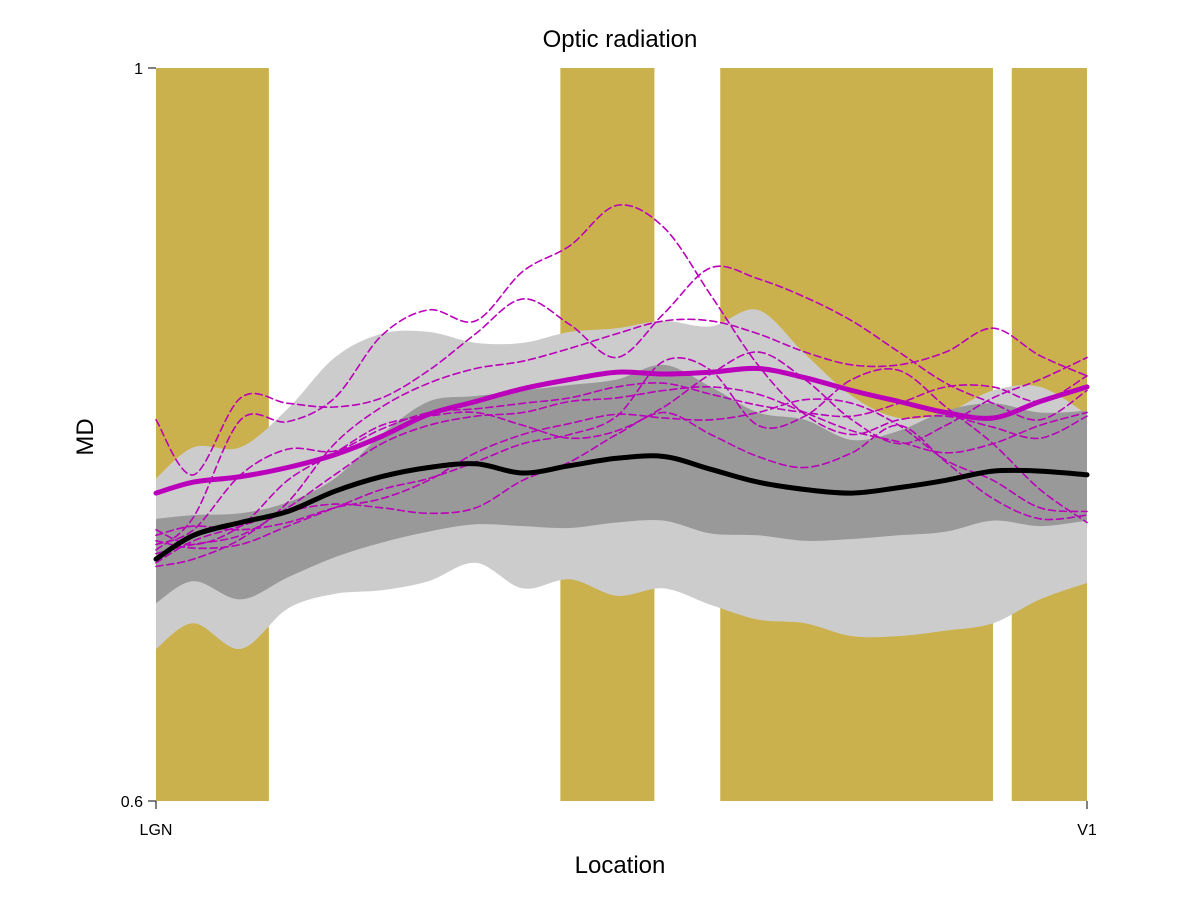 This screenshot has width=1200, height=900. What do you see at coordinates (138, 69) in the screenshot?
I see `y-tick-label: 1` at bounding box center [138, 69].